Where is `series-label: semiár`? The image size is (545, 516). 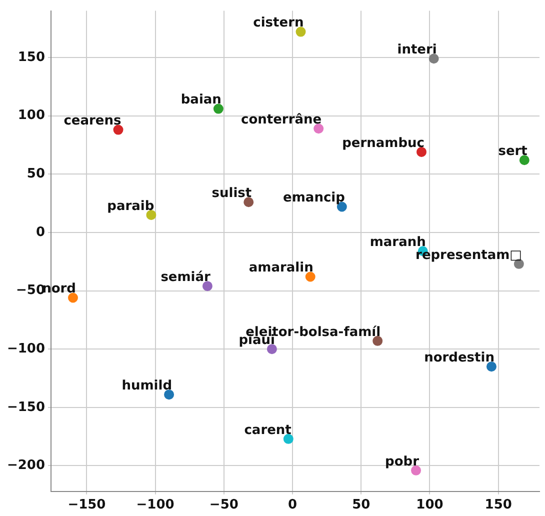 series-label: semiár is located at coordinates (186, 277).